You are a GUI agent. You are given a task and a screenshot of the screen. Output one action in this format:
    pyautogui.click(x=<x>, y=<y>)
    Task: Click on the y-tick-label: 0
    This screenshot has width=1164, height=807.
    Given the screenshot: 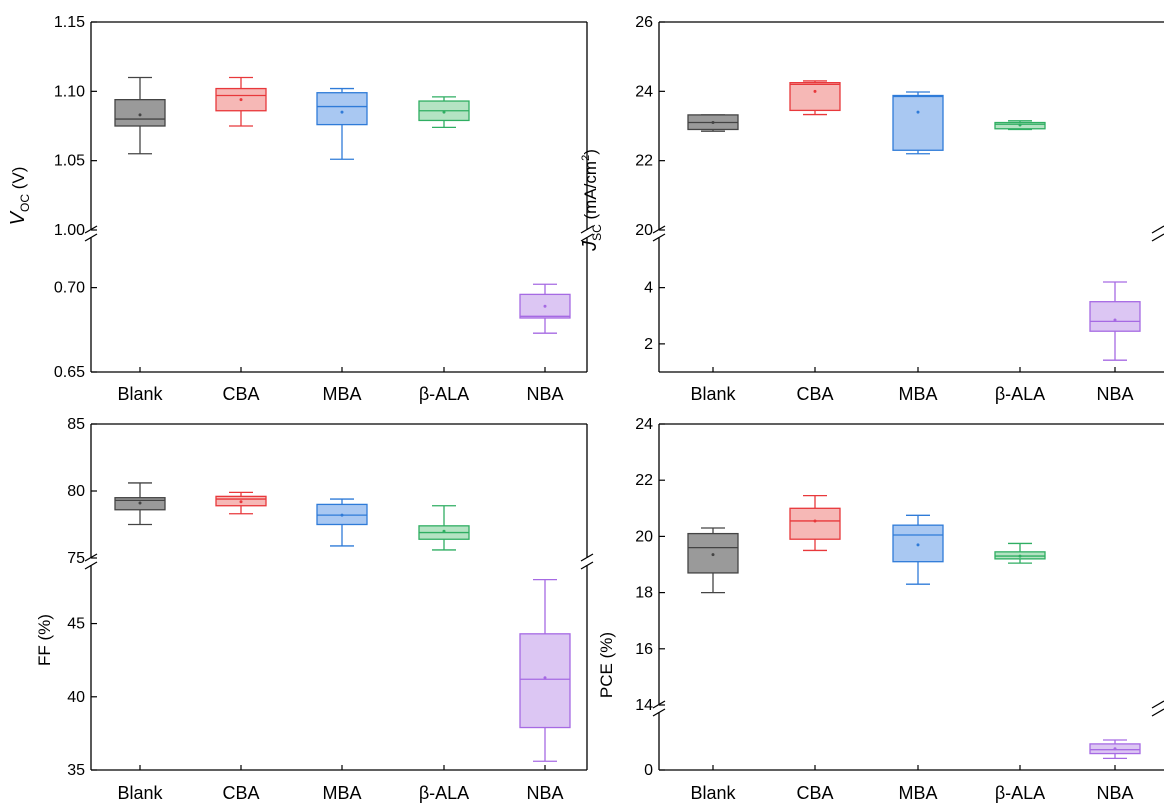 What is the action you would take?
    pyautogui.click(x=648, y=770)
    